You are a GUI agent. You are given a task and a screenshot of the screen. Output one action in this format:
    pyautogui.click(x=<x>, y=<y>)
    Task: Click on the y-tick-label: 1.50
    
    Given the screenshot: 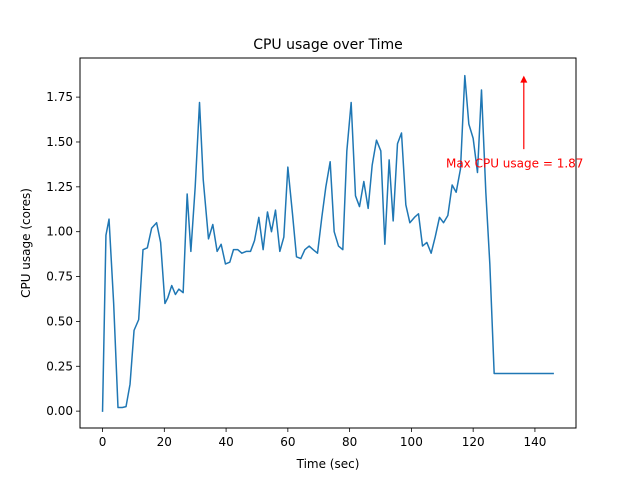 What is the action you would take?
    pyautogui.click(x=59, y=142)
    